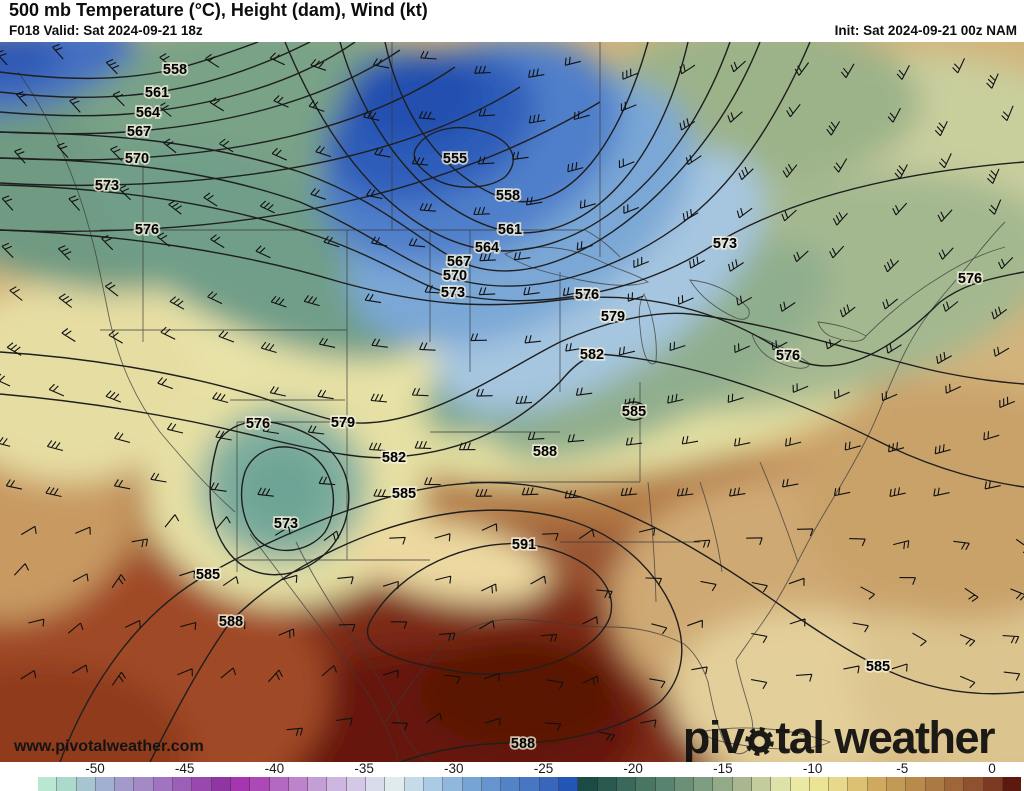  What do you see at coordinates (633, 768) in the screenshot?
I see `colorbar-tick-label: -20` at bounding box center [633, 768].